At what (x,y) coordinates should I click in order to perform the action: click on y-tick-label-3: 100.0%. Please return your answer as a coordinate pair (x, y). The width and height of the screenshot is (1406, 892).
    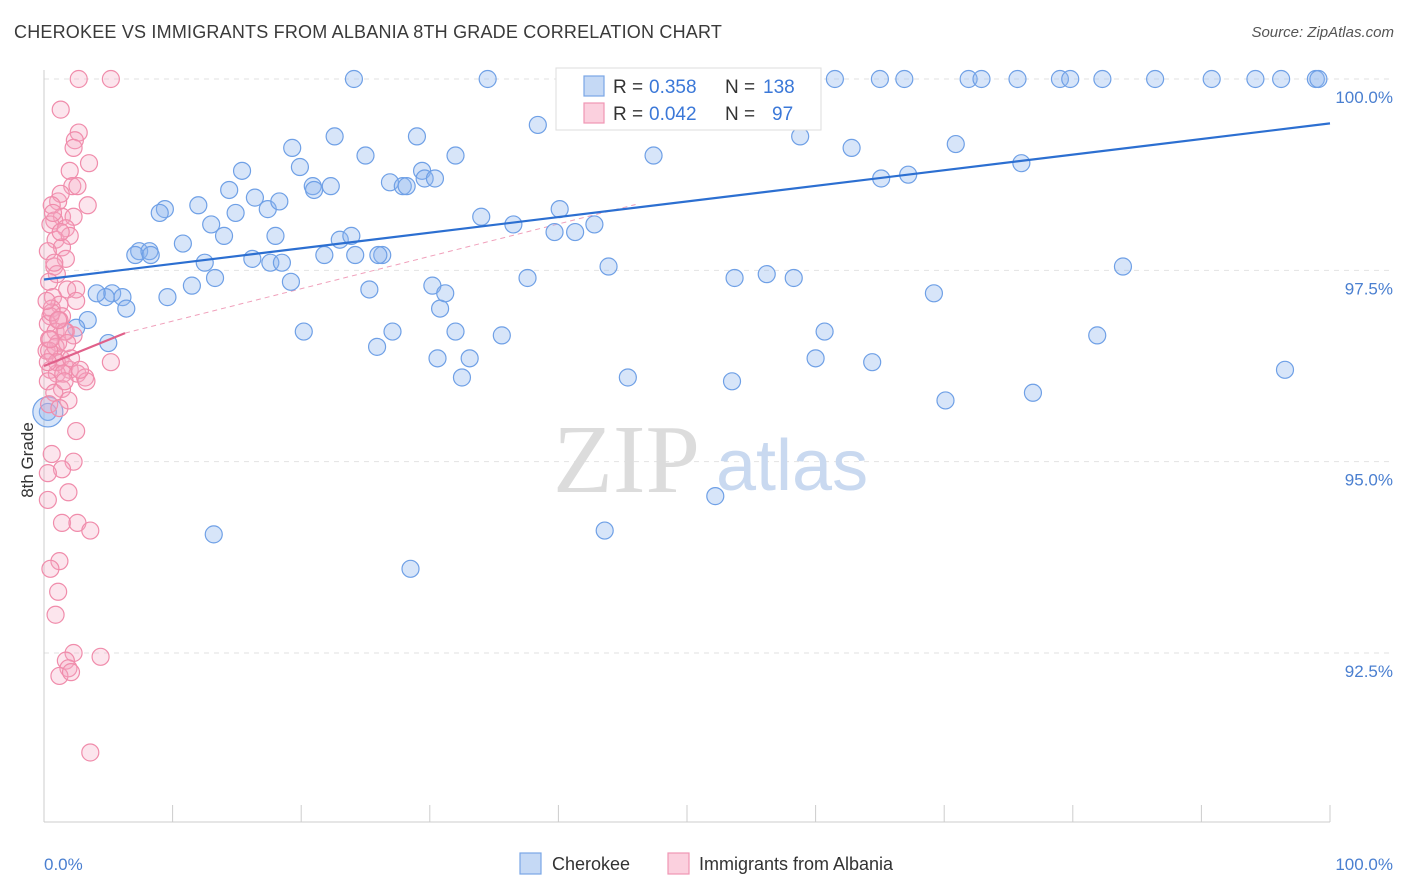
    Looking at the image, I should click on (1364, 97).